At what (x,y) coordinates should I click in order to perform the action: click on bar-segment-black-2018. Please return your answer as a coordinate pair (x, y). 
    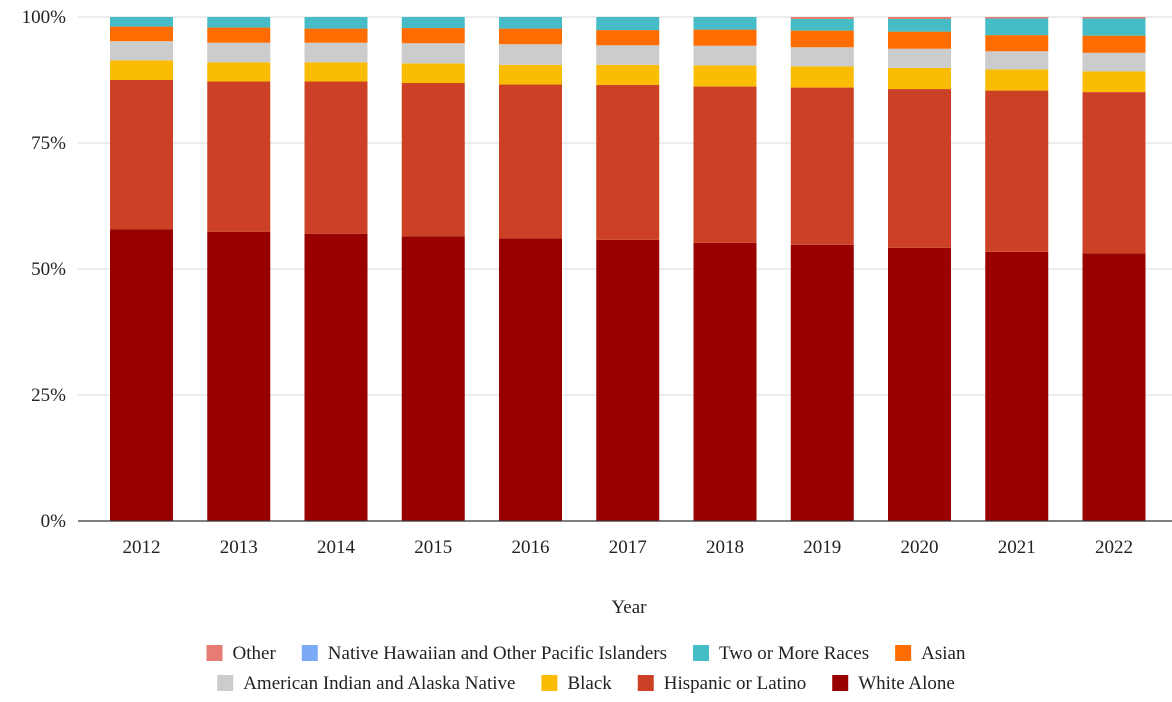
    Looking at the image, I should click on (725, 76).